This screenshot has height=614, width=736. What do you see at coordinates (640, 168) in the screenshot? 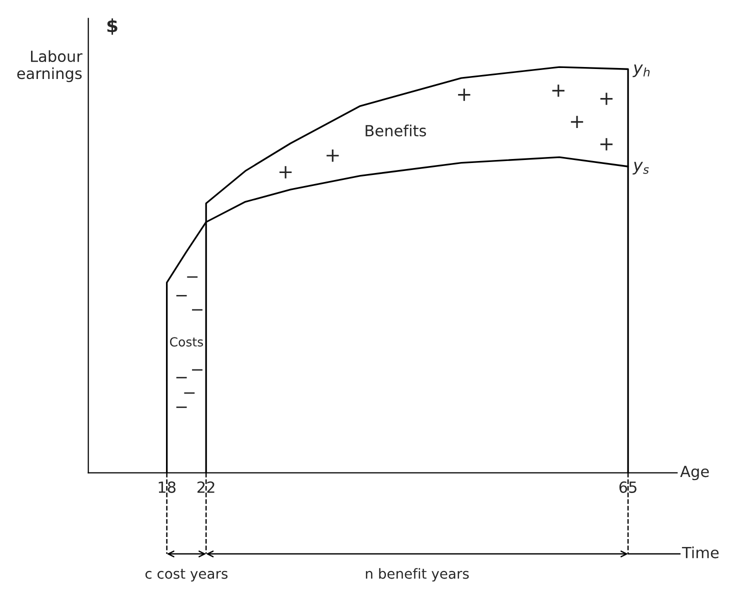
I see `series-label: y$_{s}$` at bounding box center [640, 168].